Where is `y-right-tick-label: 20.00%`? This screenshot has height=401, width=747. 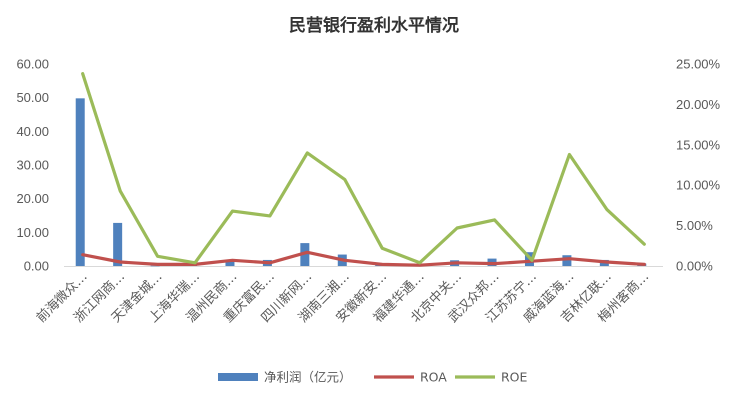
y-right-tick-label: 20.00% is located at coordinates (698, 104).